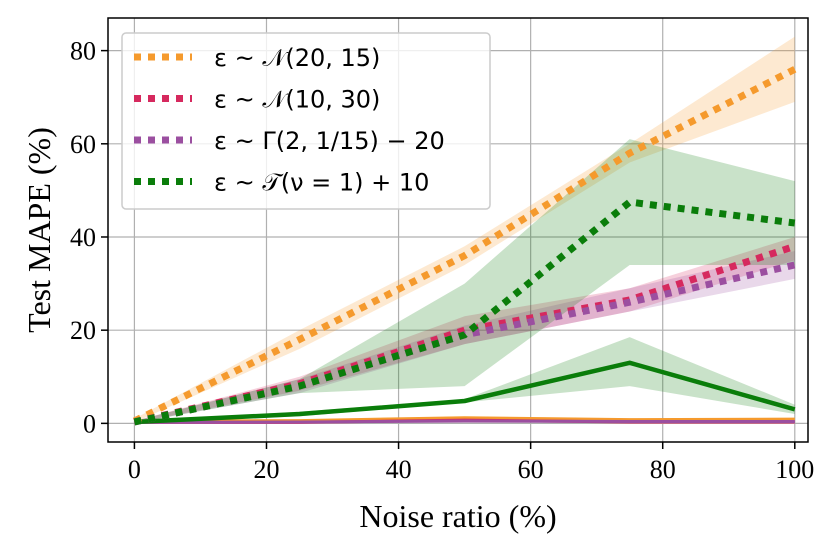  I want to click on y-tick-label: 60, so click(83, 144).